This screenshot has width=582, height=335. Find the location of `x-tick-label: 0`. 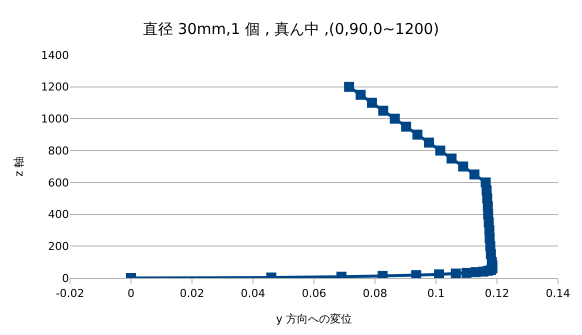

x-tick-label: 0 is located at coordinates (131, 293).